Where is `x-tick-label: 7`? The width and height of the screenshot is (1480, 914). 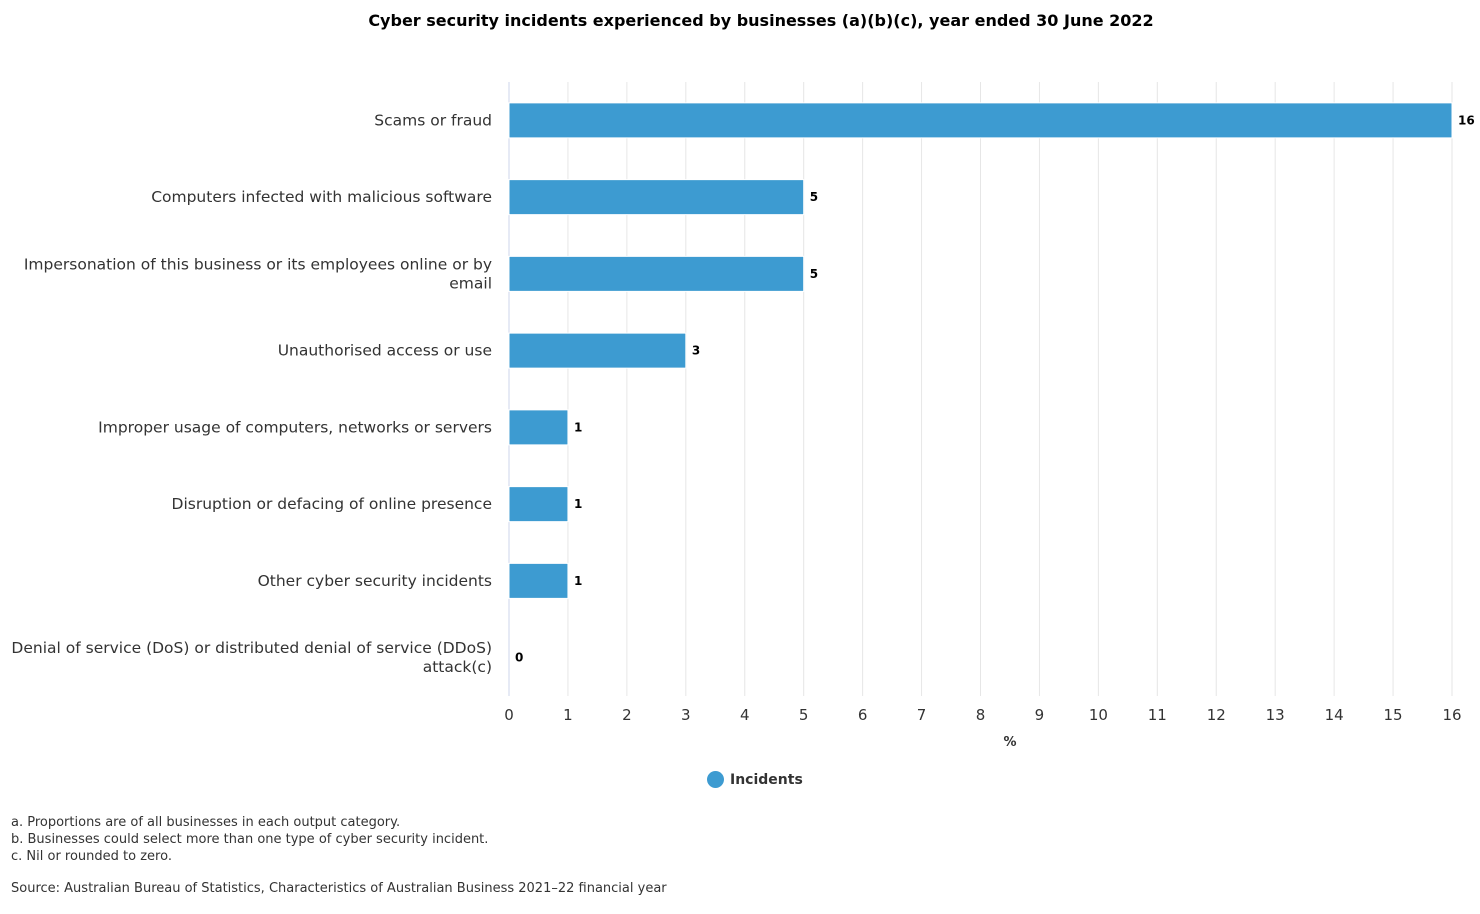 x-tick-label: 7 is located at coordinates (922, 715).